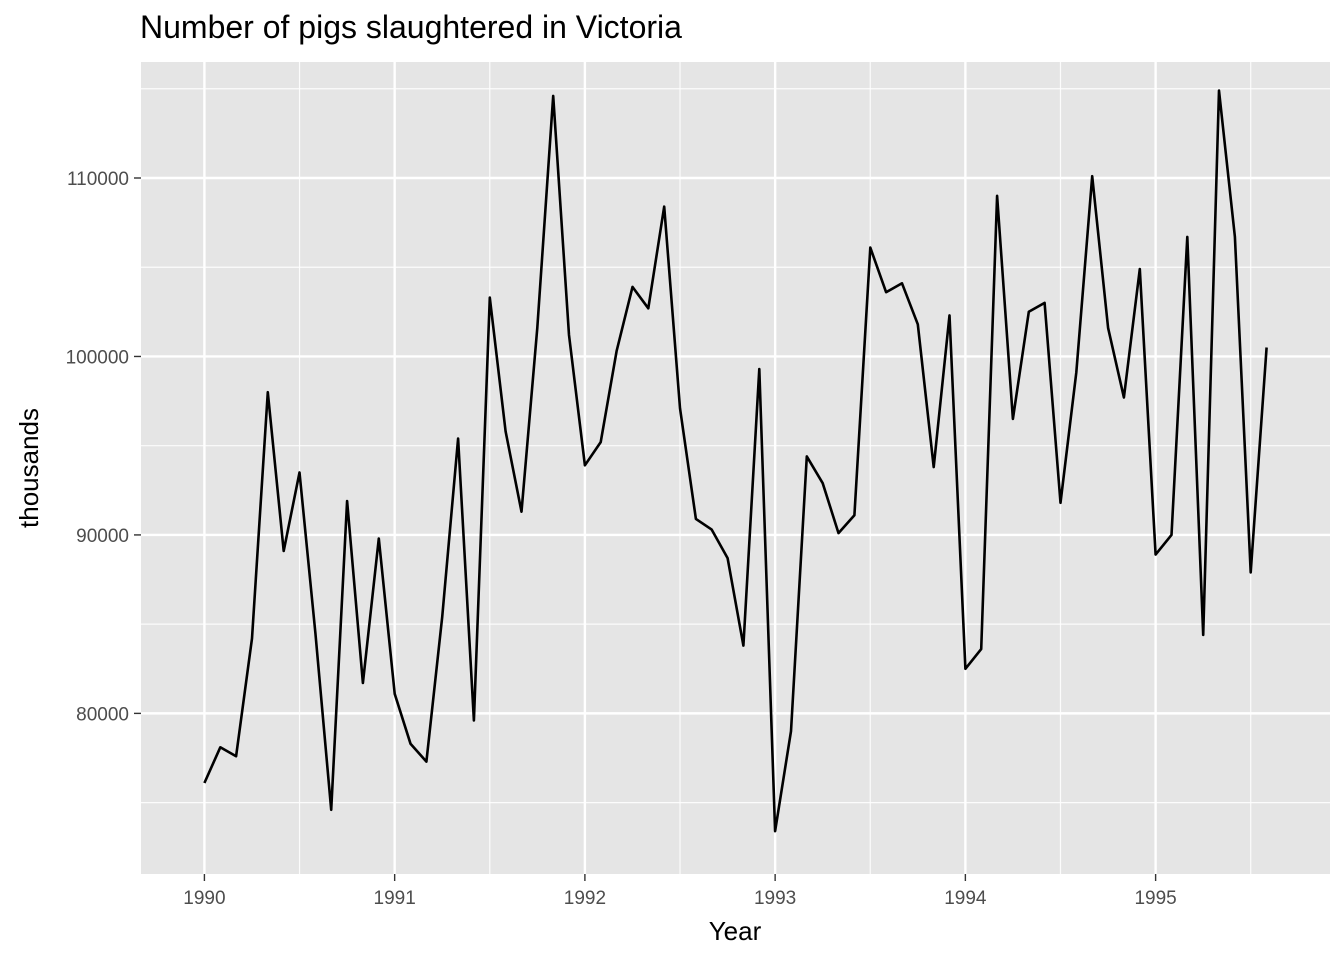 Image resolution: width=1344 pixels, height=960 pixels. I want to click on x-tick-label: 1991, so click(395, 898).